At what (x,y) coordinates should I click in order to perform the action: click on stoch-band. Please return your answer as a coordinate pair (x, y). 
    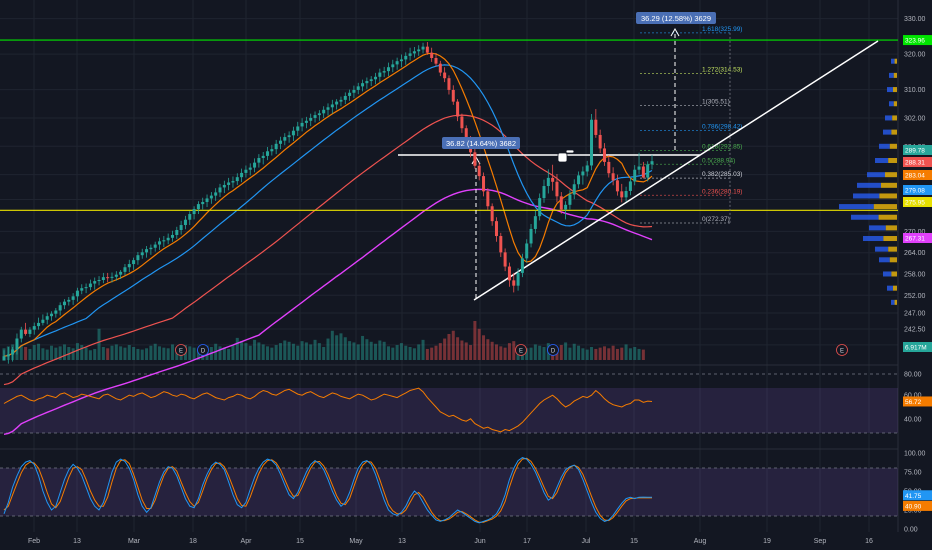
    Looking at the image, I should click on (449, 492).